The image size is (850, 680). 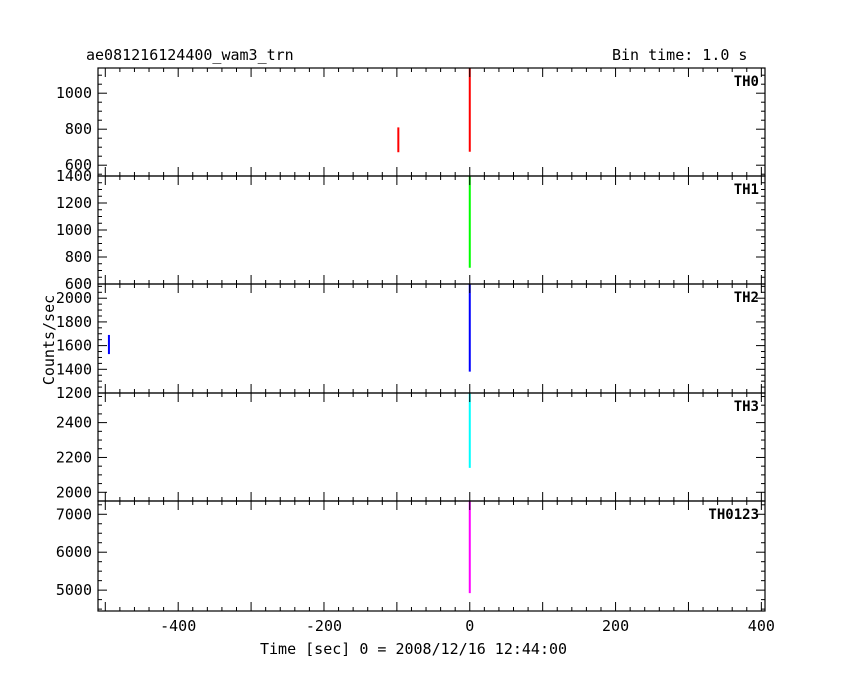 I want to click on x-axis-label: Time [sec] 0 = 2008/12/16 12:44:00, so click(x=414, y=649).